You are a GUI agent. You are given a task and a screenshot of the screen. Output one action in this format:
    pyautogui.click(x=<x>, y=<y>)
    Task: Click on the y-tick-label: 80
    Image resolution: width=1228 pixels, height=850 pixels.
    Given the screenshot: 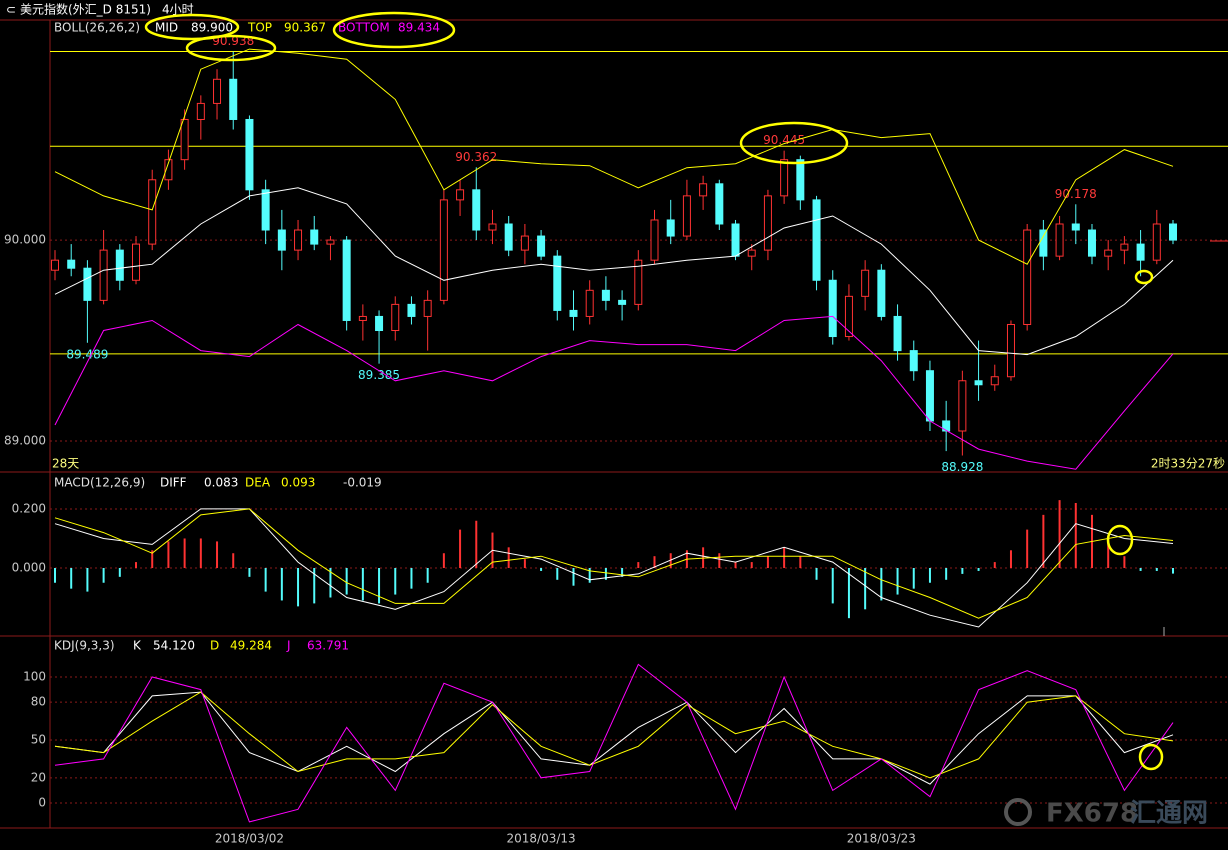 What is the action you would take?
    pyautogui.click(x=38, y=702)
    